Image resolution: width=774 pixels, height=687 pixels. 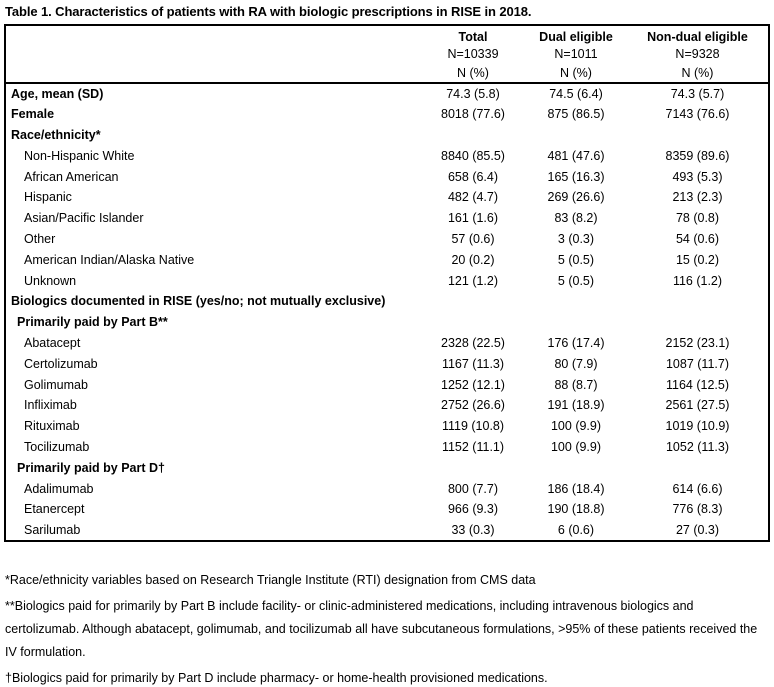 I want to click on table-row: Race/ethnicity*, so click(x=387, y=135).